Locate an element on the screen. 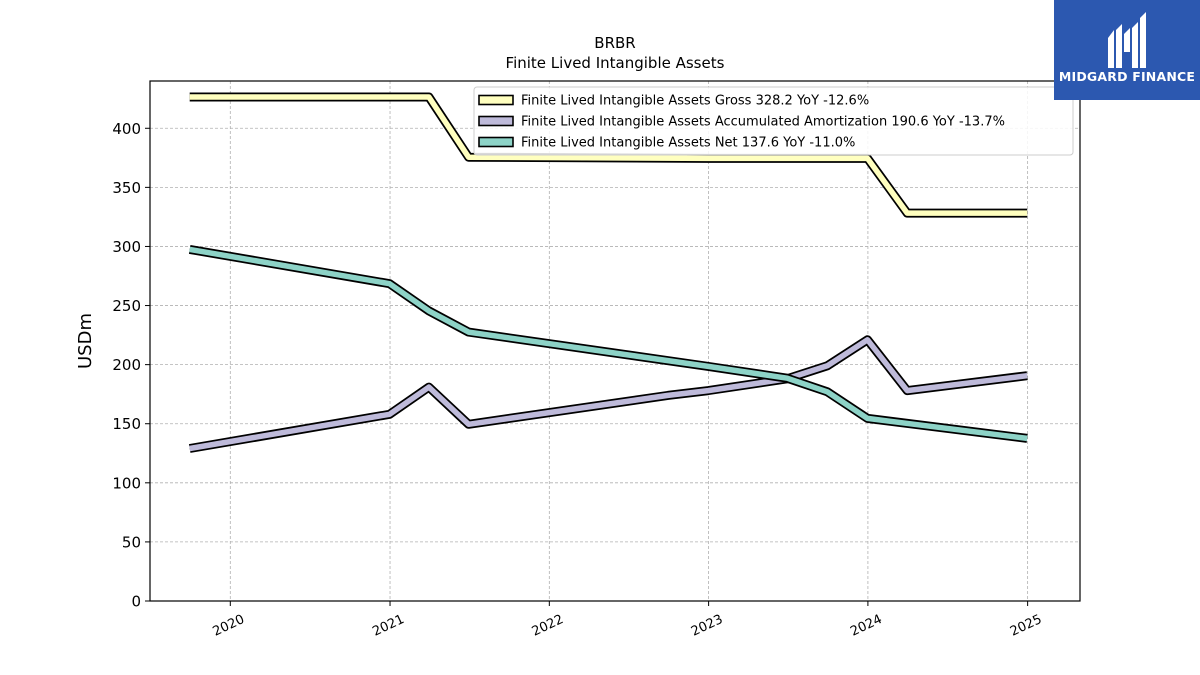  midgard-finance-logo: MIDGARD FINANCE is located at coordinates (1127, 50).